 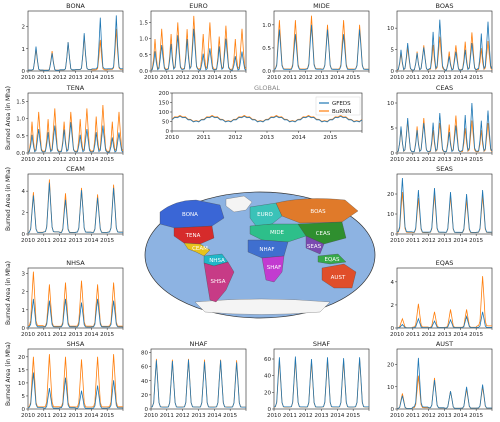 I want to click on map-region-ceas, so click(x=322, y=233).